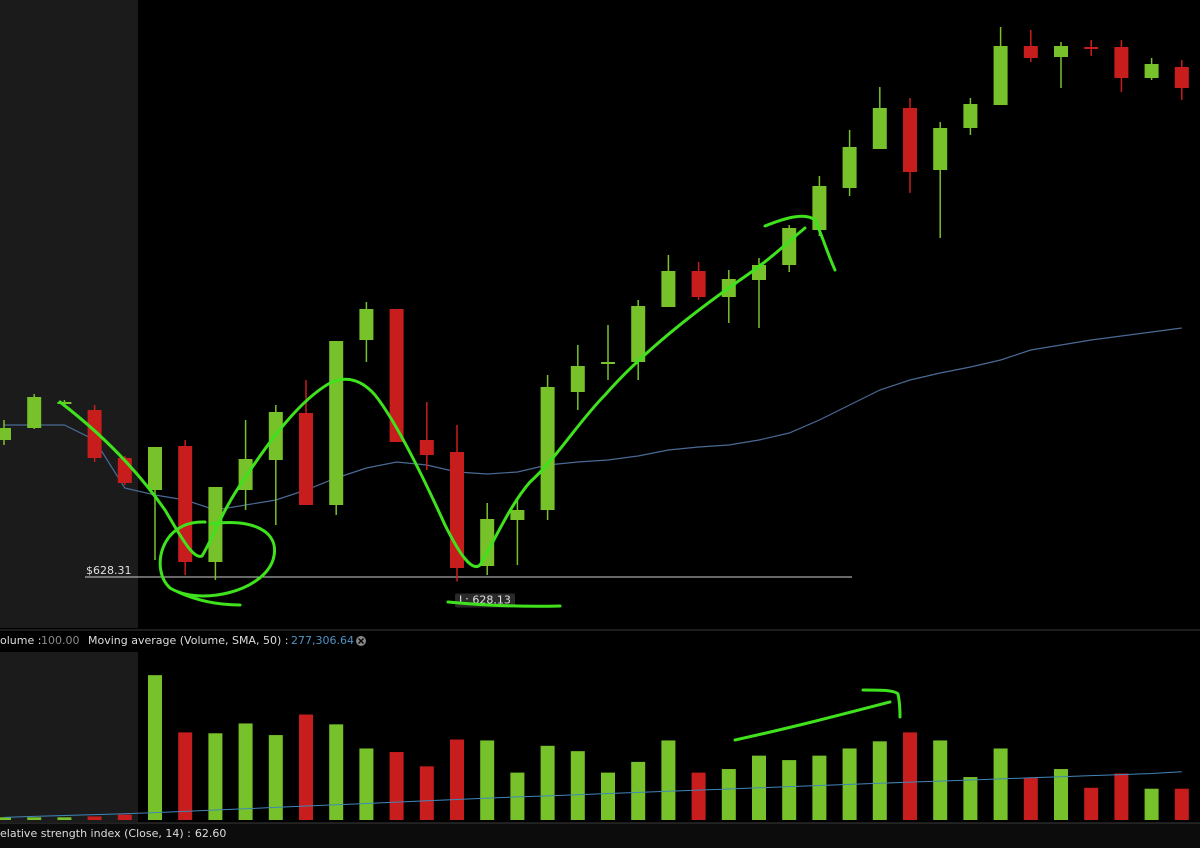 The height and width of the screenshot is (848, 1200). Describe the element at coordinates (109, 570) in the screenshot. I see `price-level-label: $628.31` at that location.